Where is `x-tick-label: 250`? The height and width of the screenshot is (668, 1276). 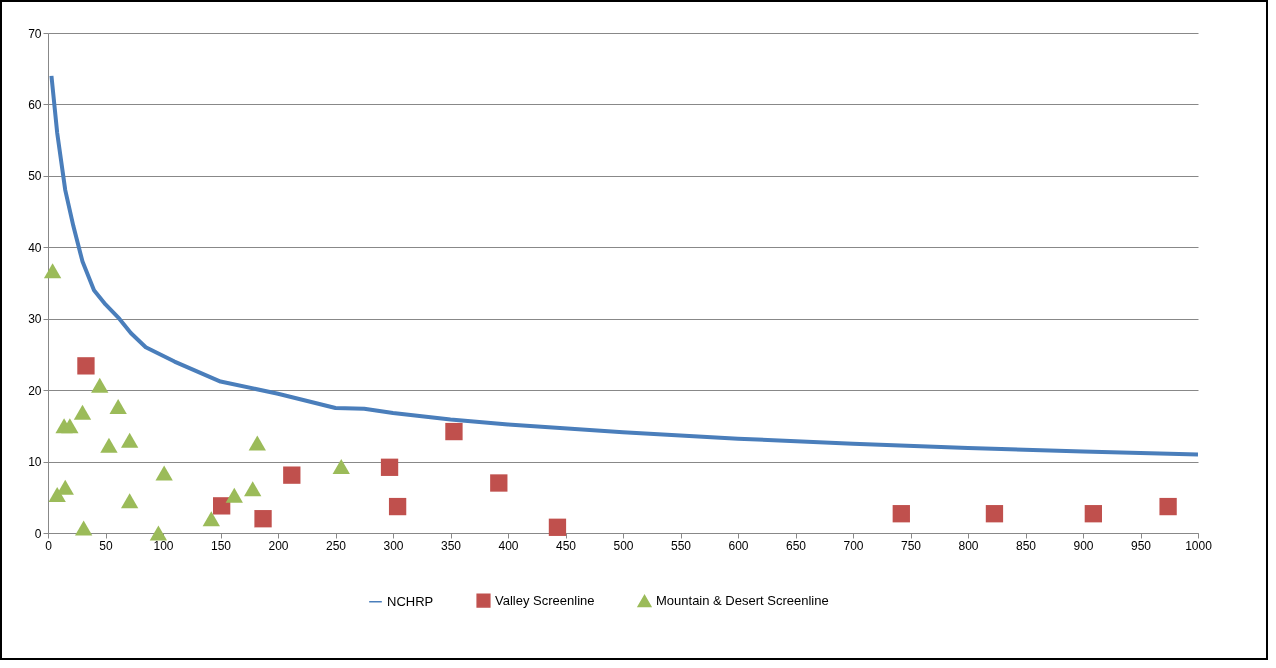
x-tick-label: 250 is located at coordinates (336, 545).